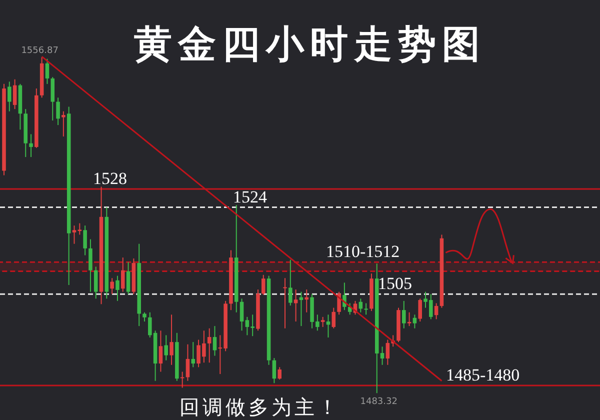 This screenshot has height=420, width=600. What do you see at coordinates (310, 45) in the screenshot?
I see `title: 黄金四小时走势图` at bounding box center [310, 45].